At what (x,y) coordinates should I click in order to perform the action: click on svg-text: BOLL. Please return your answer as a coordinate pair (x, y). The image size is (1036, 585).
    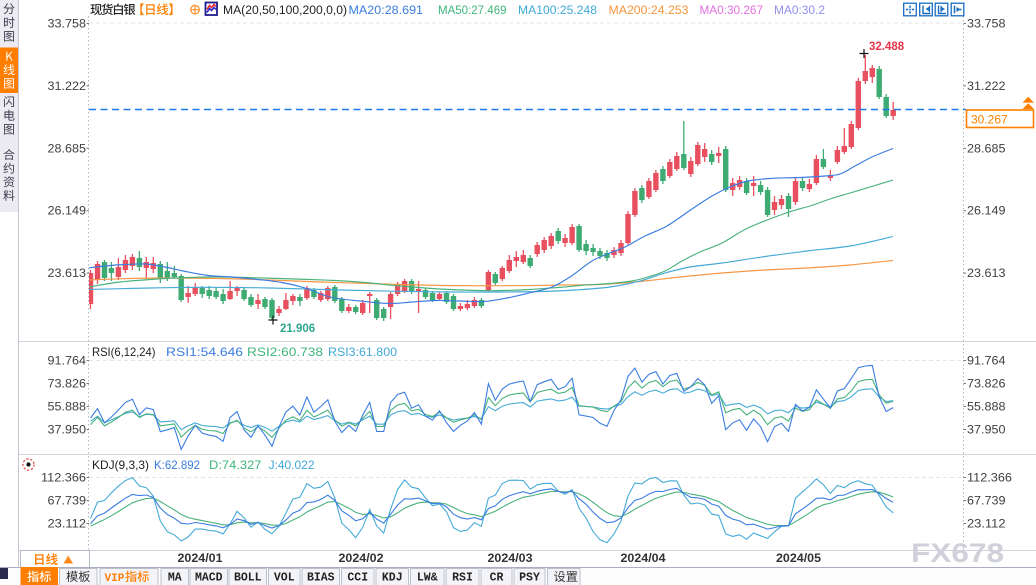
    Looking at the image, I should click on (248, 578).